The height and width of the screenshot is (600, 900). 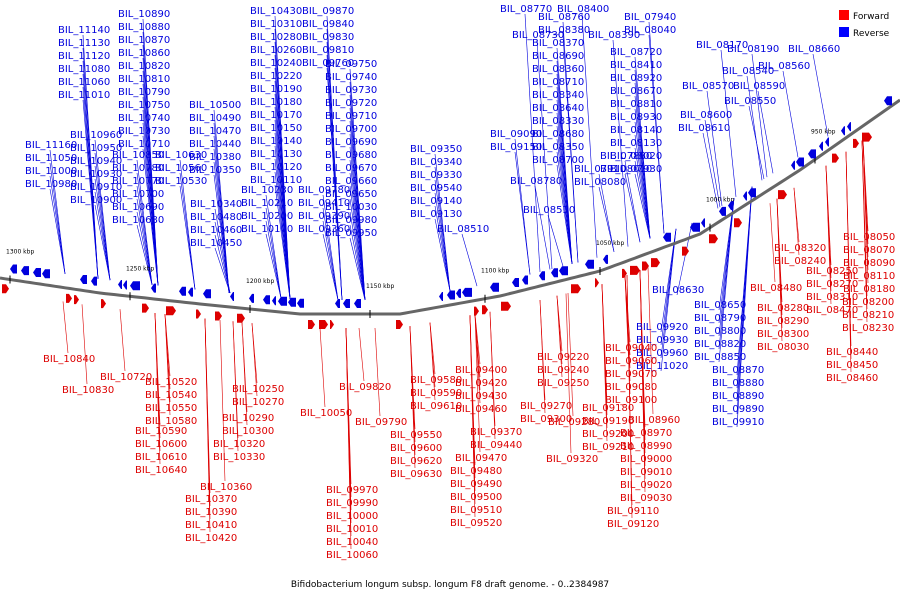 I want to click on reverse-gene-label: BIL_10140, so click(x=276, y=141).